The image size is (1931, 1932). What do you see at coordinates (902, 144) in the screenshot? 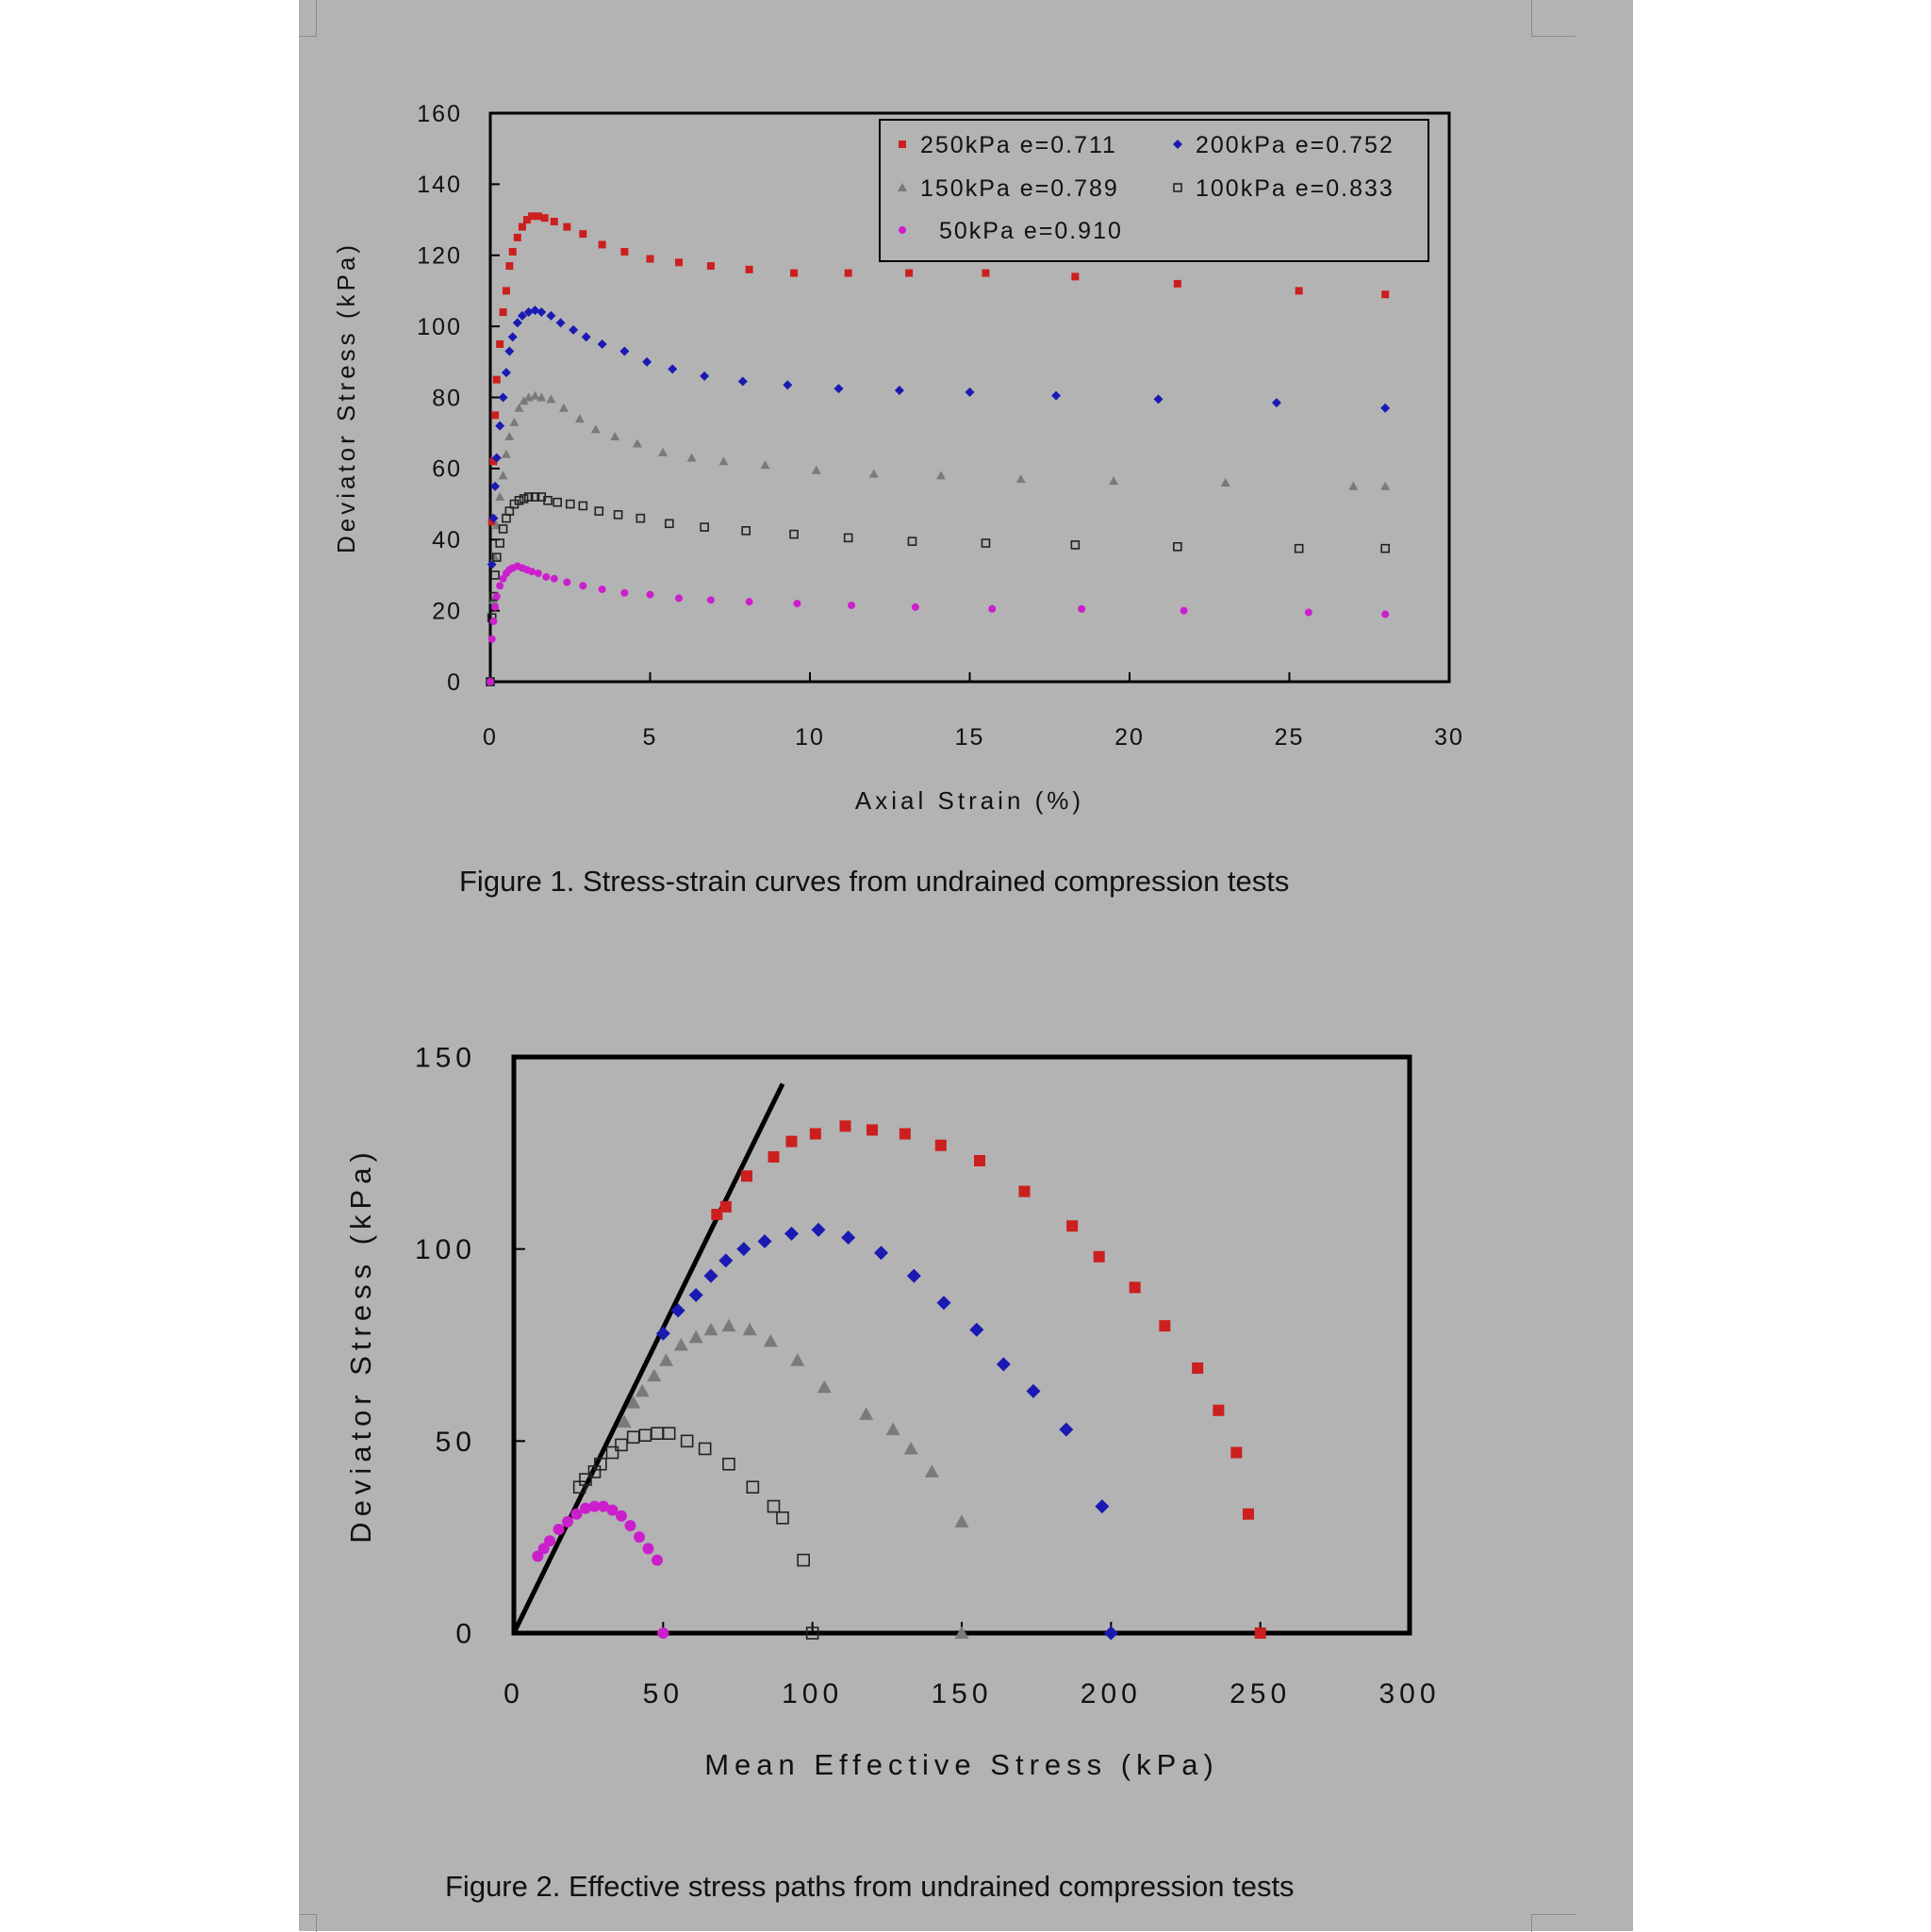
I see `legend-entry-250kpa-marker` at bounding box center [902, 144].